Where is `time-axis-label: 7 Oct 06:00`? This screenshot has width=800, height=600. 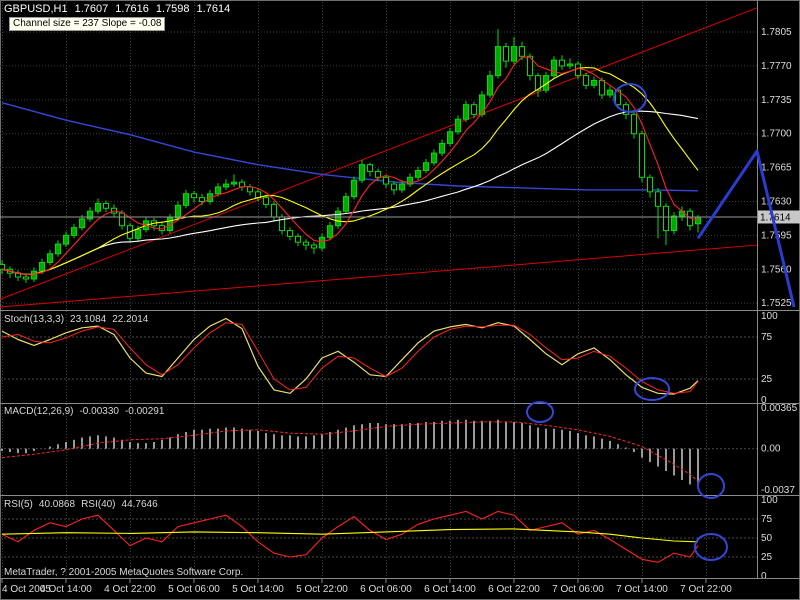 time-axis-label: 7 Oct 06:00 is located at coordinates (578, 589).